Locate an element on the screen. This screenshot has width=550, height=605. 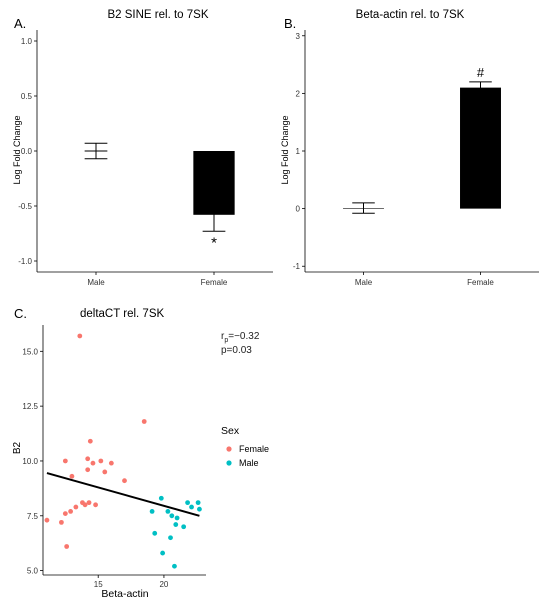
panel-a-y-ticks: 1.0 0.5 0.0 -0.5 -1.0 is located at coordinates (27, 151).